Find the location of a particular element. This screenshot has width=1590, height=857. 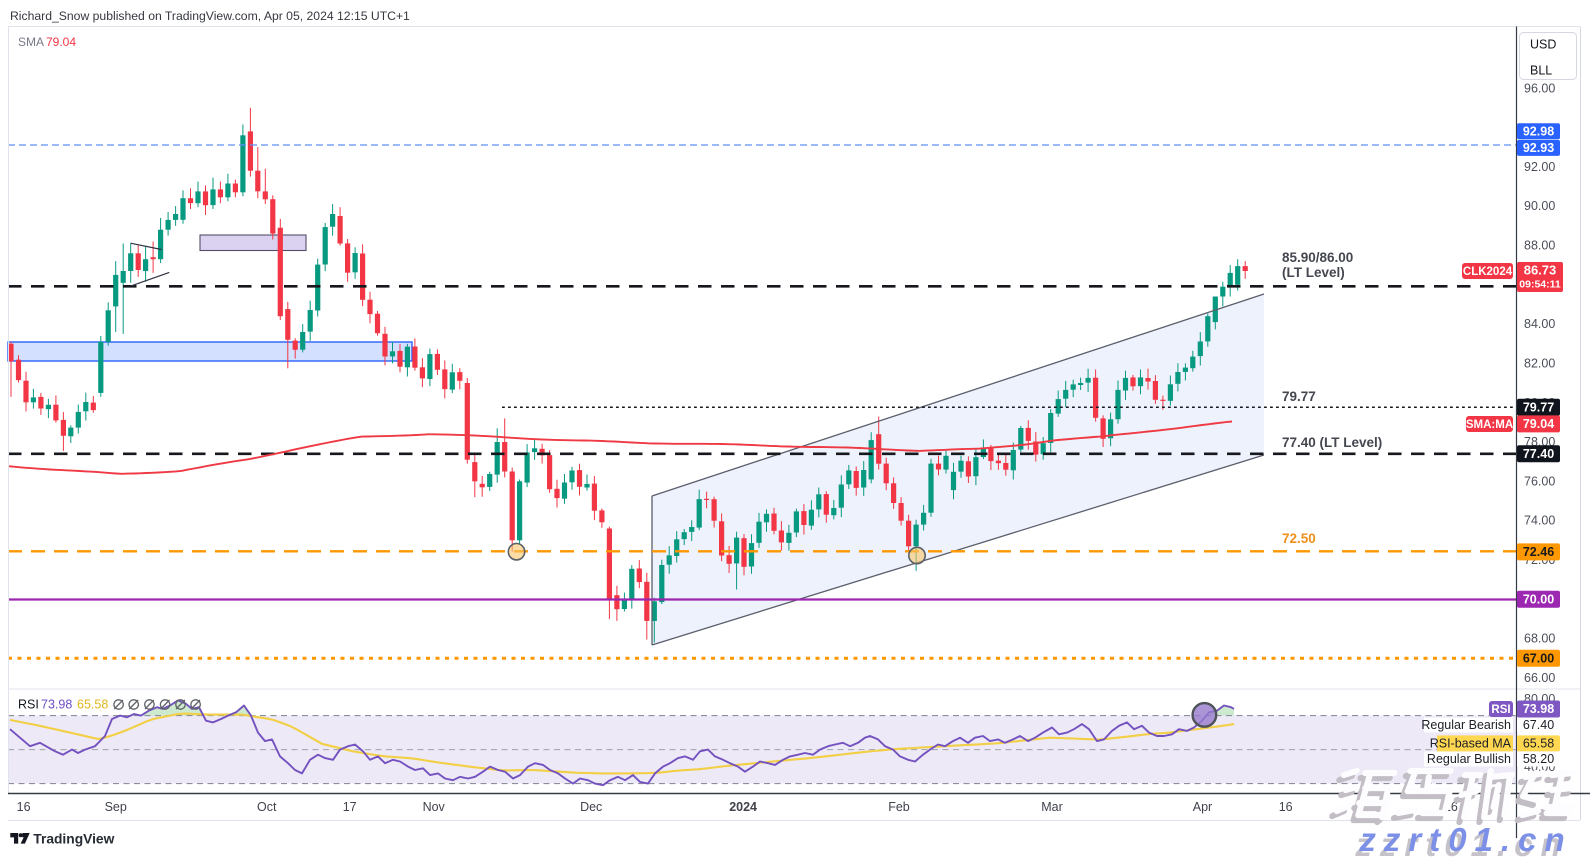

svg-text: 67.40 is located at coordinates (1538, 725).